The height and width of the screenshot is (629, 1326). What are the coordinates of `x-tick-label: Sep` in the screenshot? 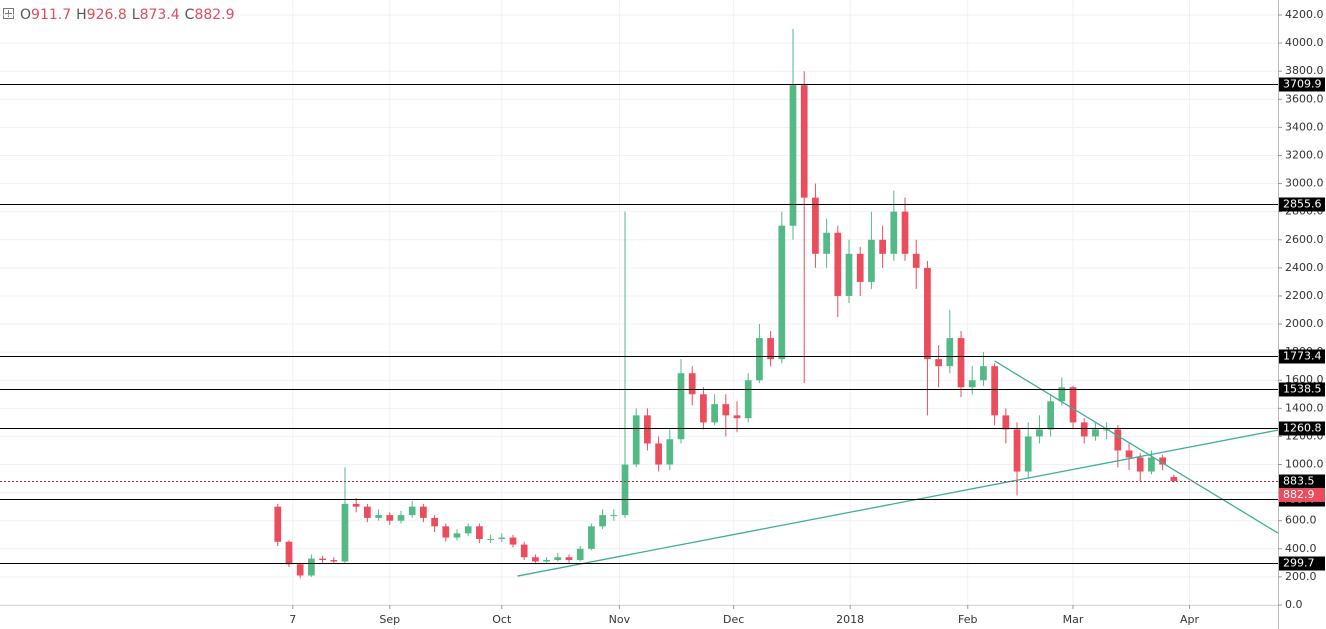 It's located at (389, 619).